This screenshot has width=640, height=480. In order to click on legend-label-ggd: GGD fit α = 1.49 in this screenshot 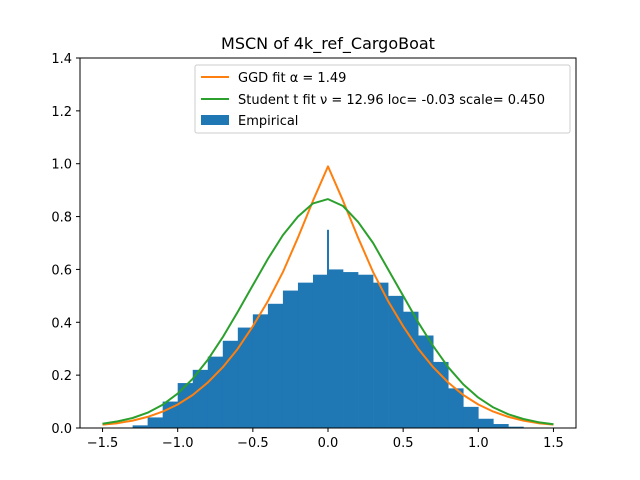, I will do `click(292, 78)`.